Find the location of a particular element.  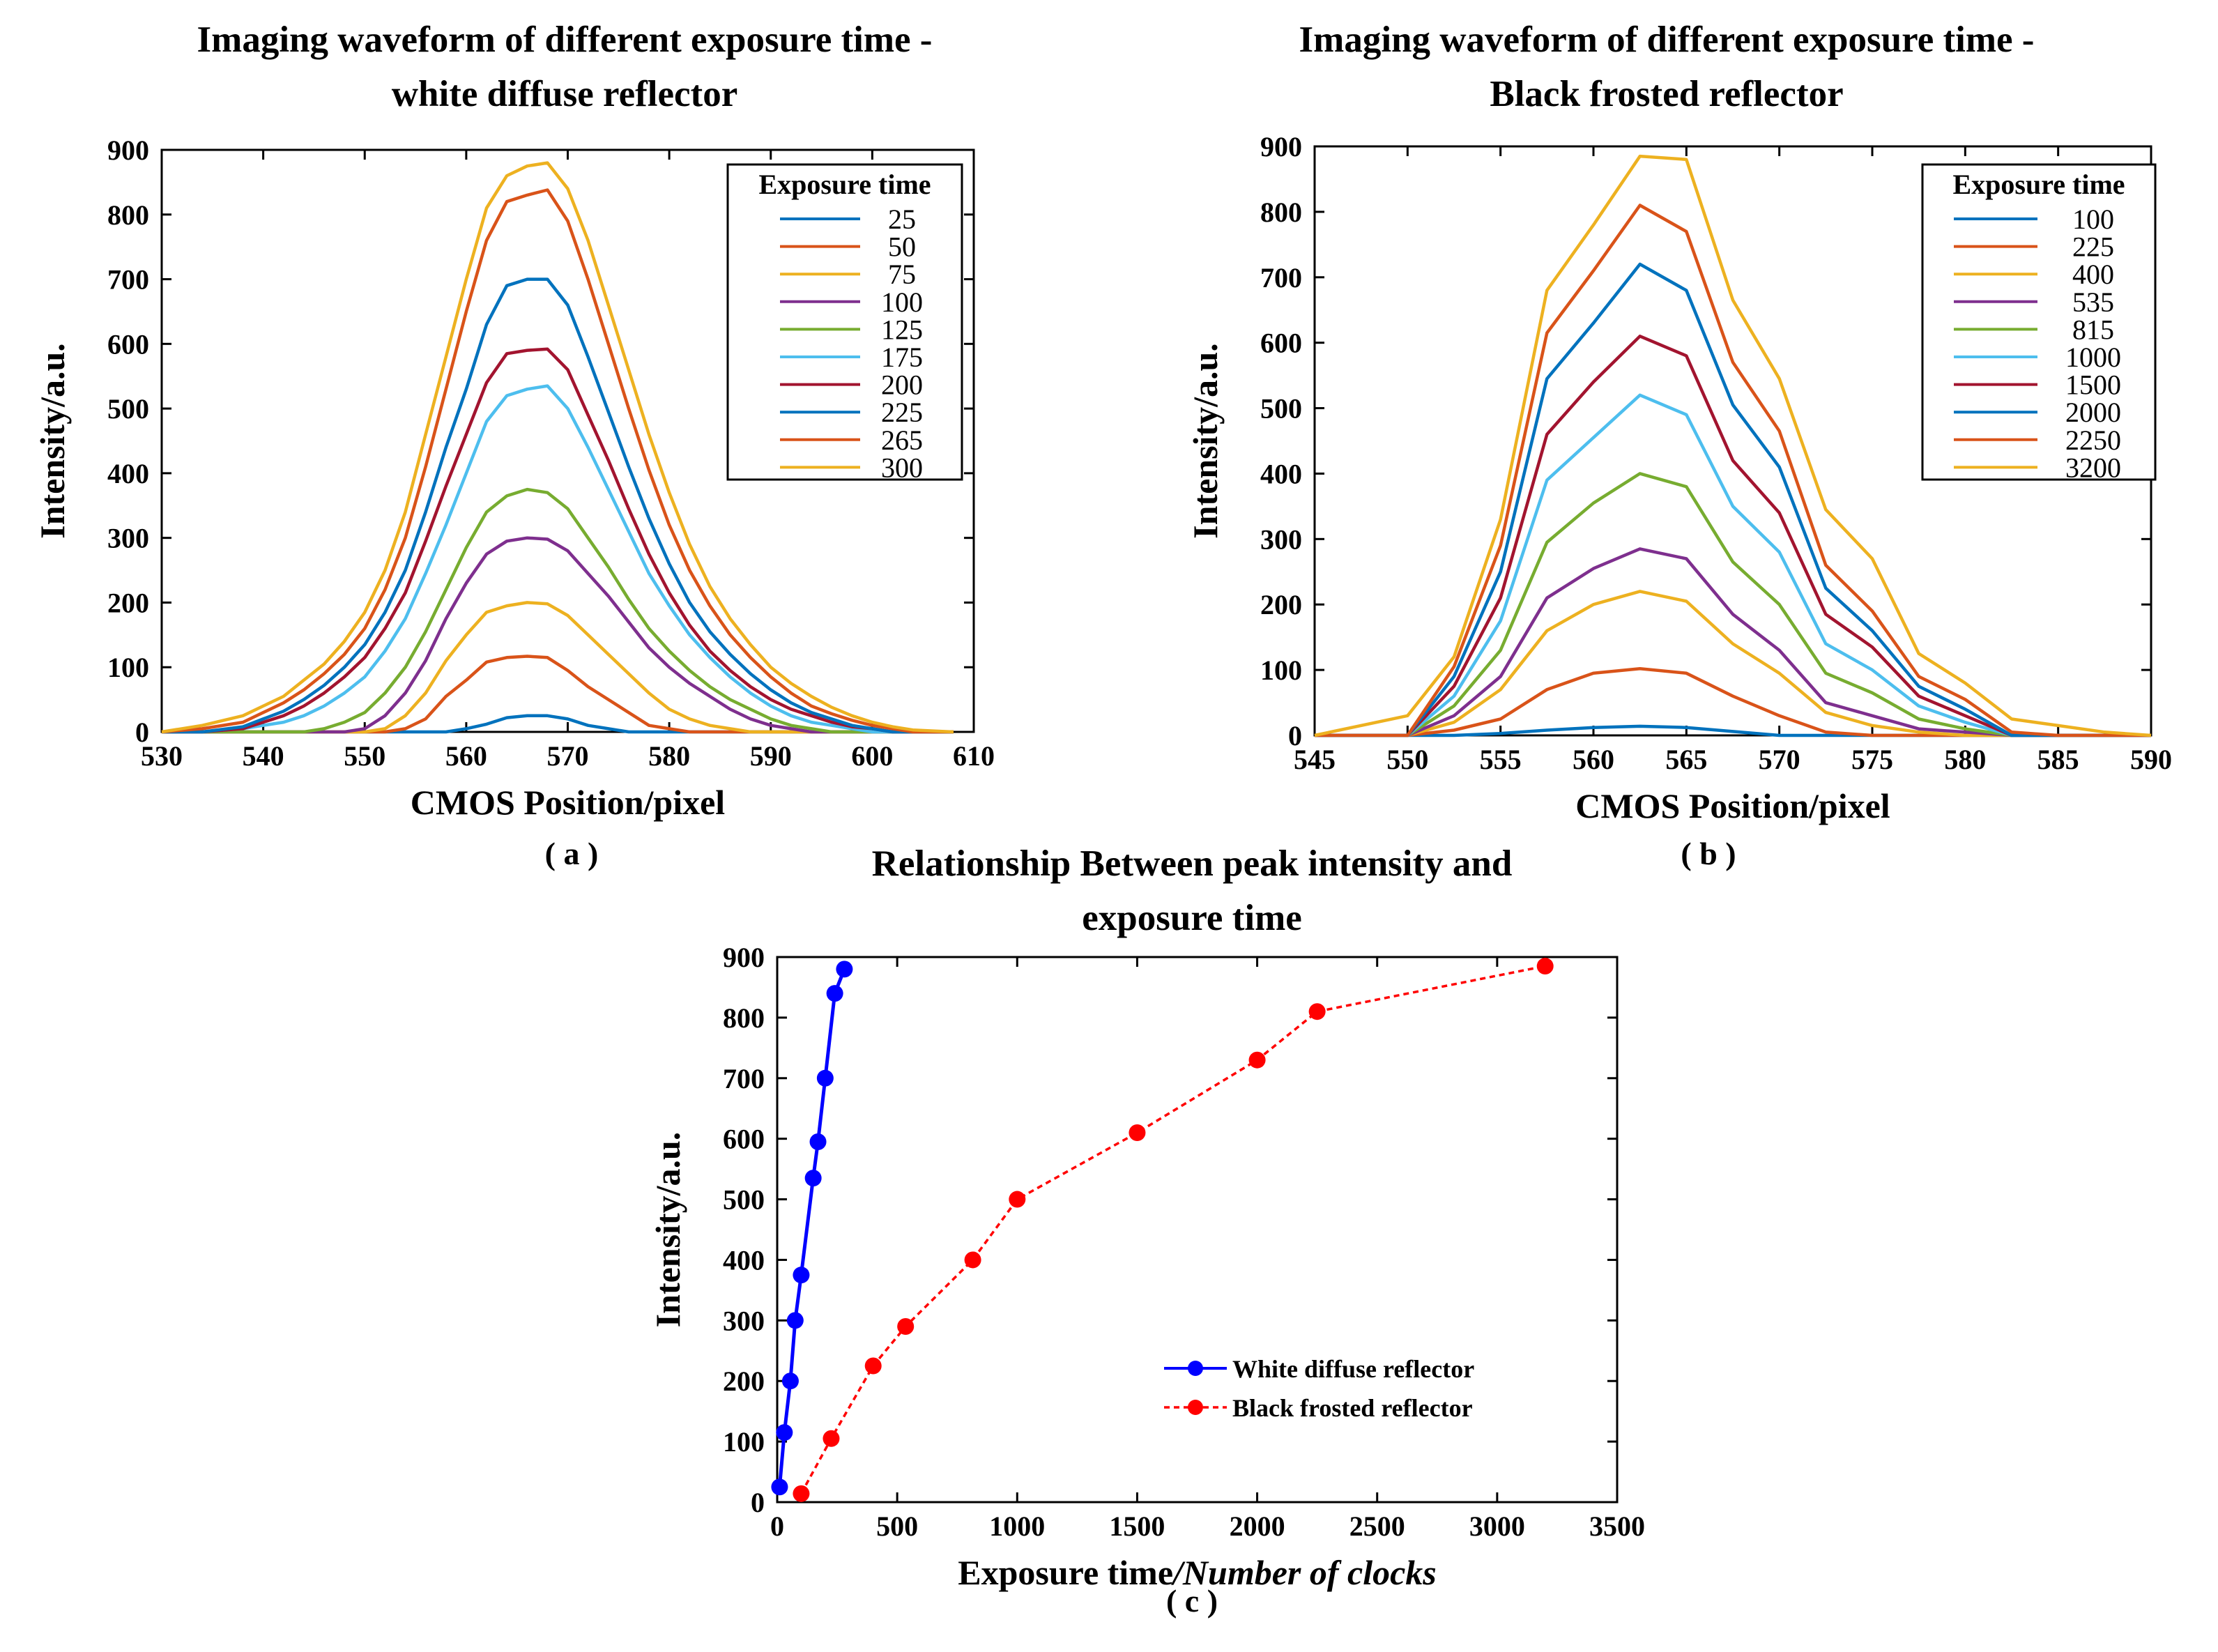

chart-a-legend-label-125: 125 is located at coordinates (902, 329).